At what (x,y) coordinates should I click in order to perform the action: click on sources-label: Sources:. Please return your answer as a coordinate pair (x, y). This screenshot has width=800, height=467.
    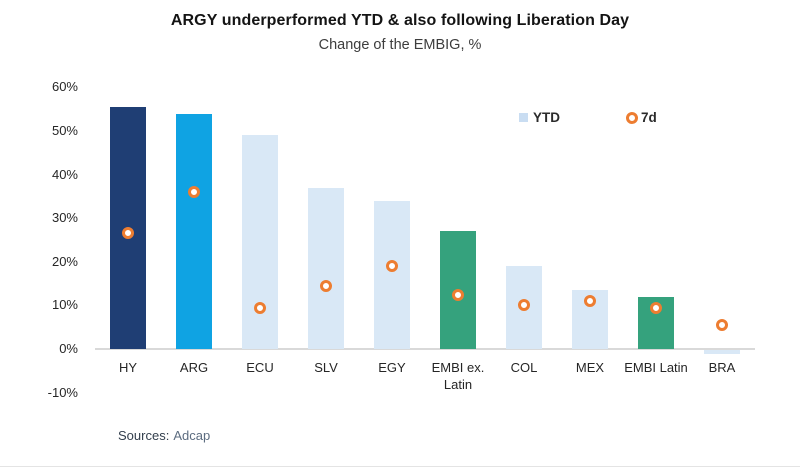
    Looking at the image, I should click on (144, 435).